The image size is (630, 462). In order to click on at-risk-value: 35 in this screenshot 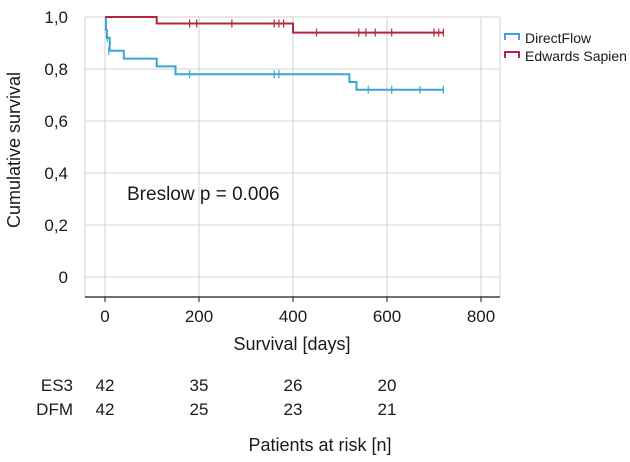, I will do `click(199, 385)`.